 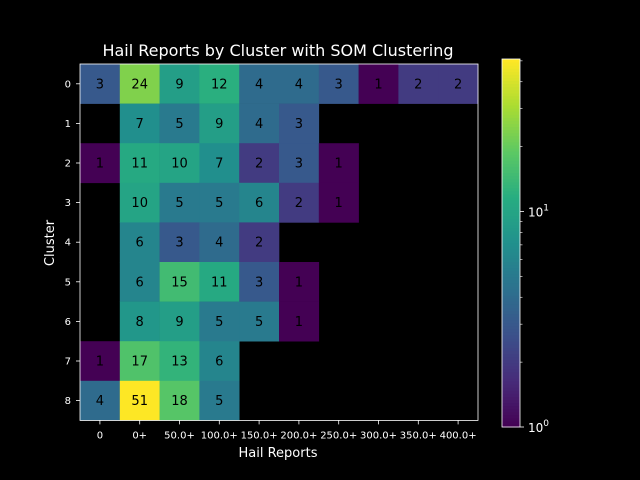 What do you see at coordinates (525, 246) in the screenshot?
I see `colorbar: 100 101` at bounding box center [525, 246].